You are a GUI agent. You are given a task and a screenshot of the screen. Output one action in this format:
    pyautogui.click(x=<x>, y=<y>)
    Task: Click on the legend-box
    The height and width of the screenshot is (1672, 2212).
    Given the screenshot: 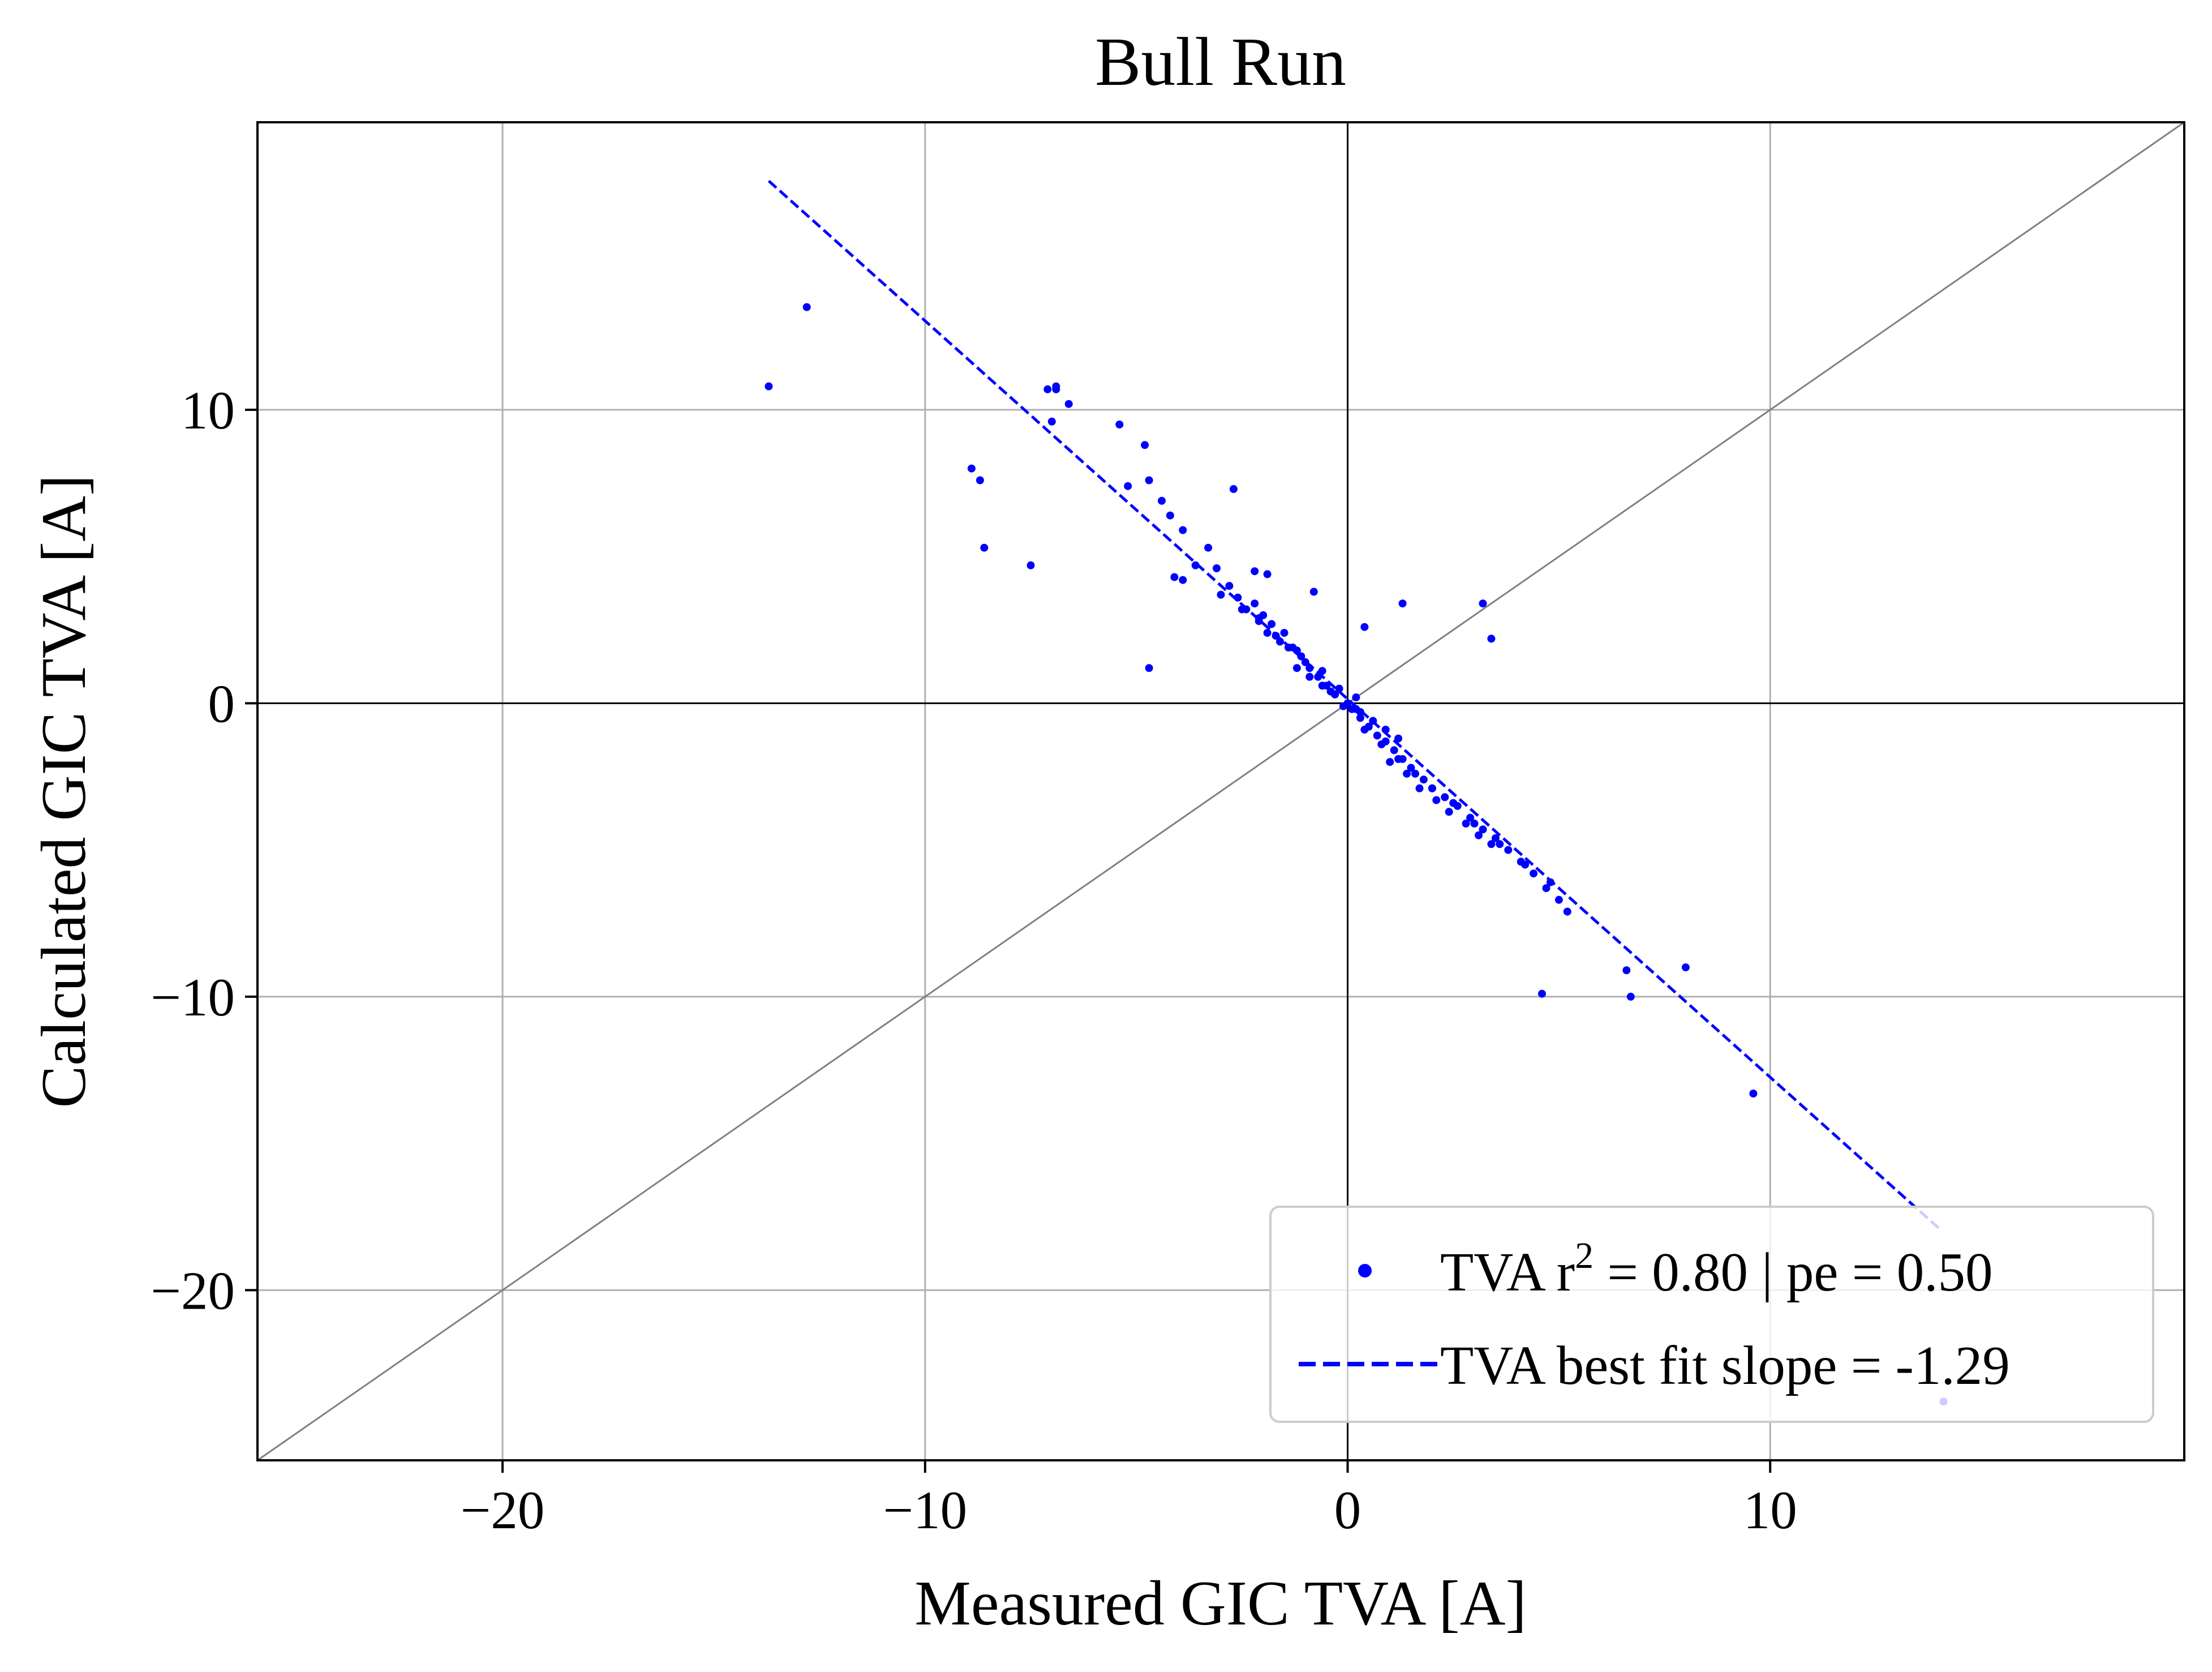 What is the action you would take?
    pyautogui.click(x=1711, y=1315)
    